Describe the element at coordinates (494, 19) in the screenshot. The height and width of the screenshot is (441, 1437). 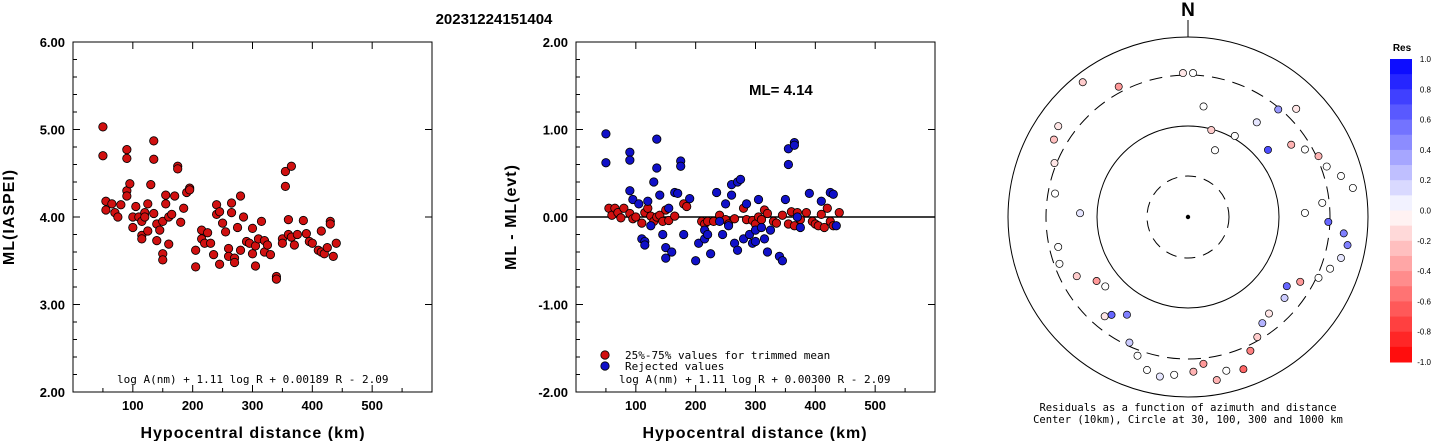
I see `figure-title: 20231224151404` at that location.